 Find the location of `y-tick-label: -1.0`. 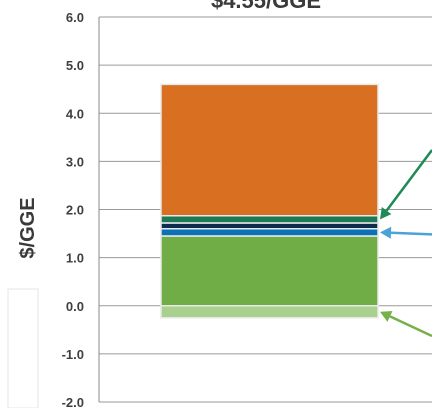

y-tick-label: -1.0 is located at coordinates (73, 354).